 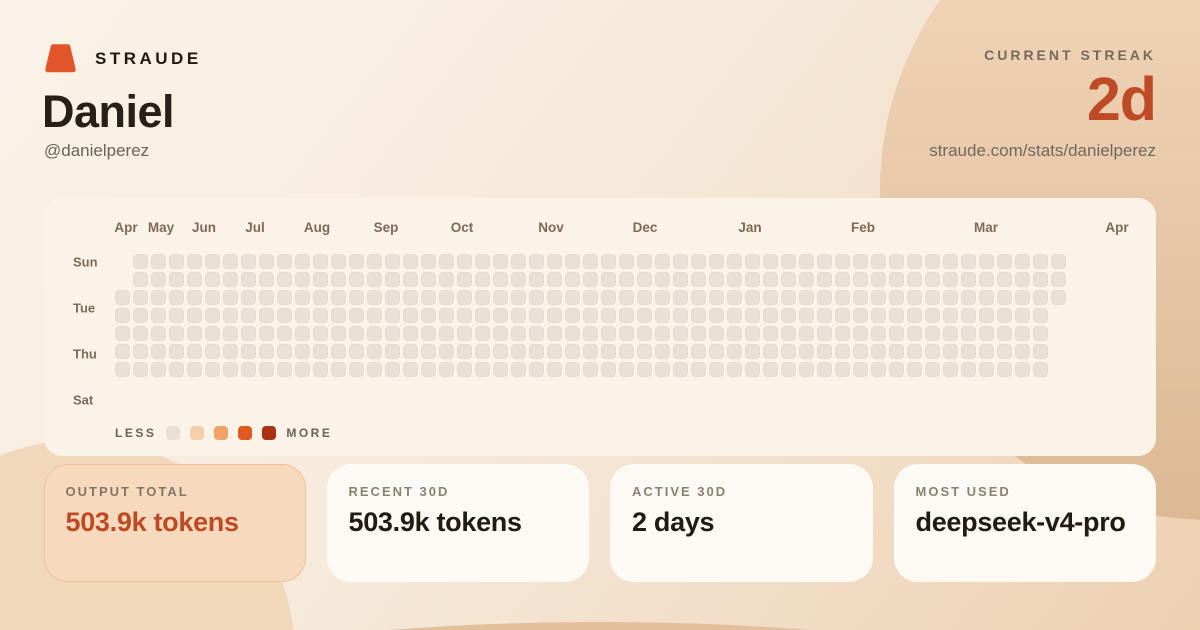 I want to click on month-label: Apr, so click(x=1117, y=227).